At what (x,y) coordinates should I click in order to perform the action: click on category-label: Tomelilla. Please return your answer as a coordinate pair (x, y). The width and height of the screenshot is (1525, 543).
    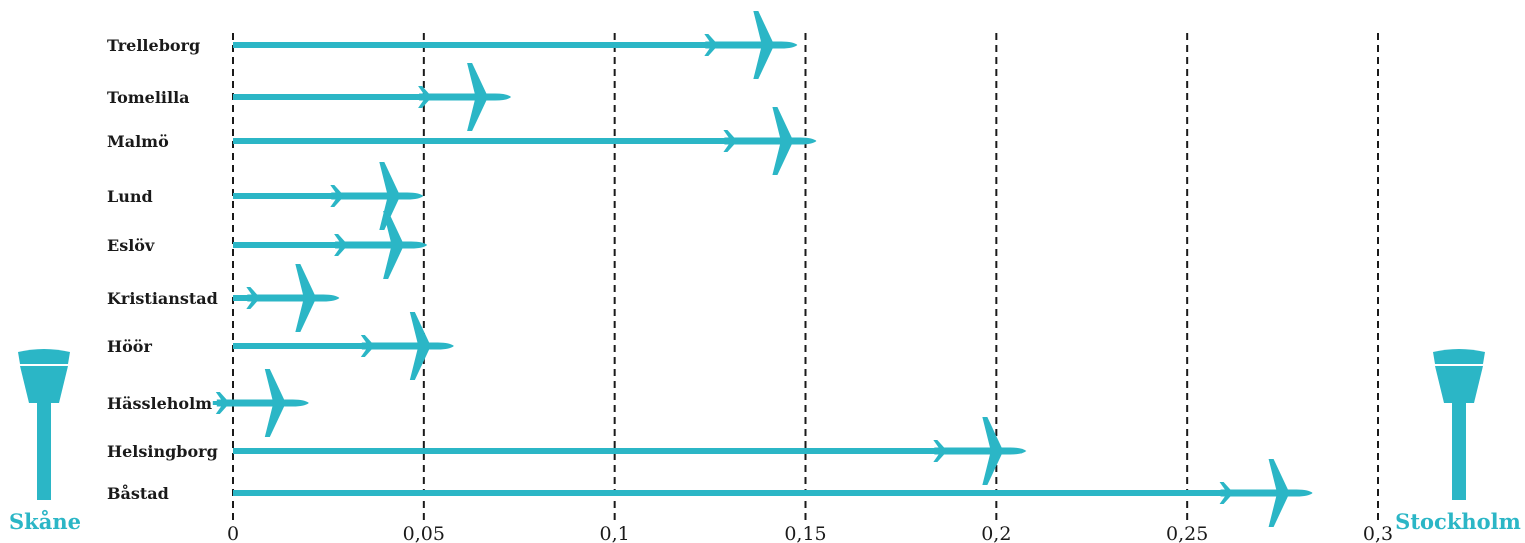
    Looking at the image, I should click on (148, 97).